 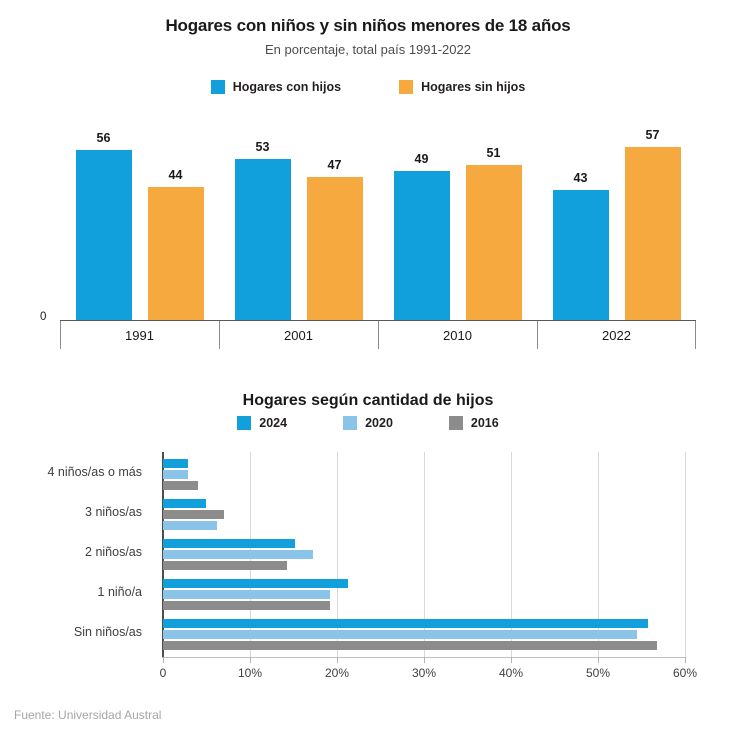 I want to click on chart1-bar: 49, so click(x=421, y=215).